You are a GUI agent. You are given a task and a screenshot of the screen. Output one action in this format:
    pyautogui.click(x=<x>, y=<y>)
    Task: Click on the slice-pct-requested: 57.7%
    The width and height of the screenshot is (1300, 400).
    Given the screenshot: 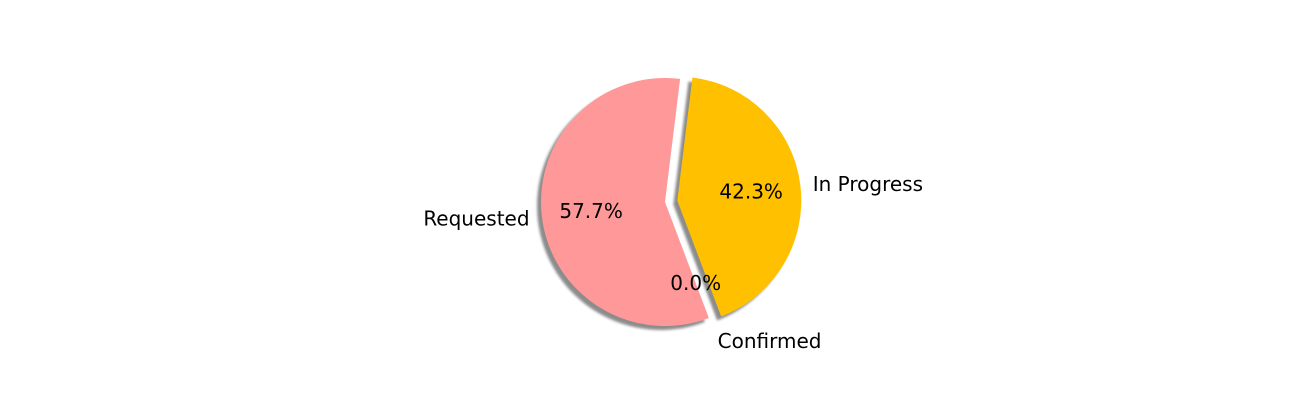 What is the action you would take?
    pyautogui.click(x=591, y=211)
    